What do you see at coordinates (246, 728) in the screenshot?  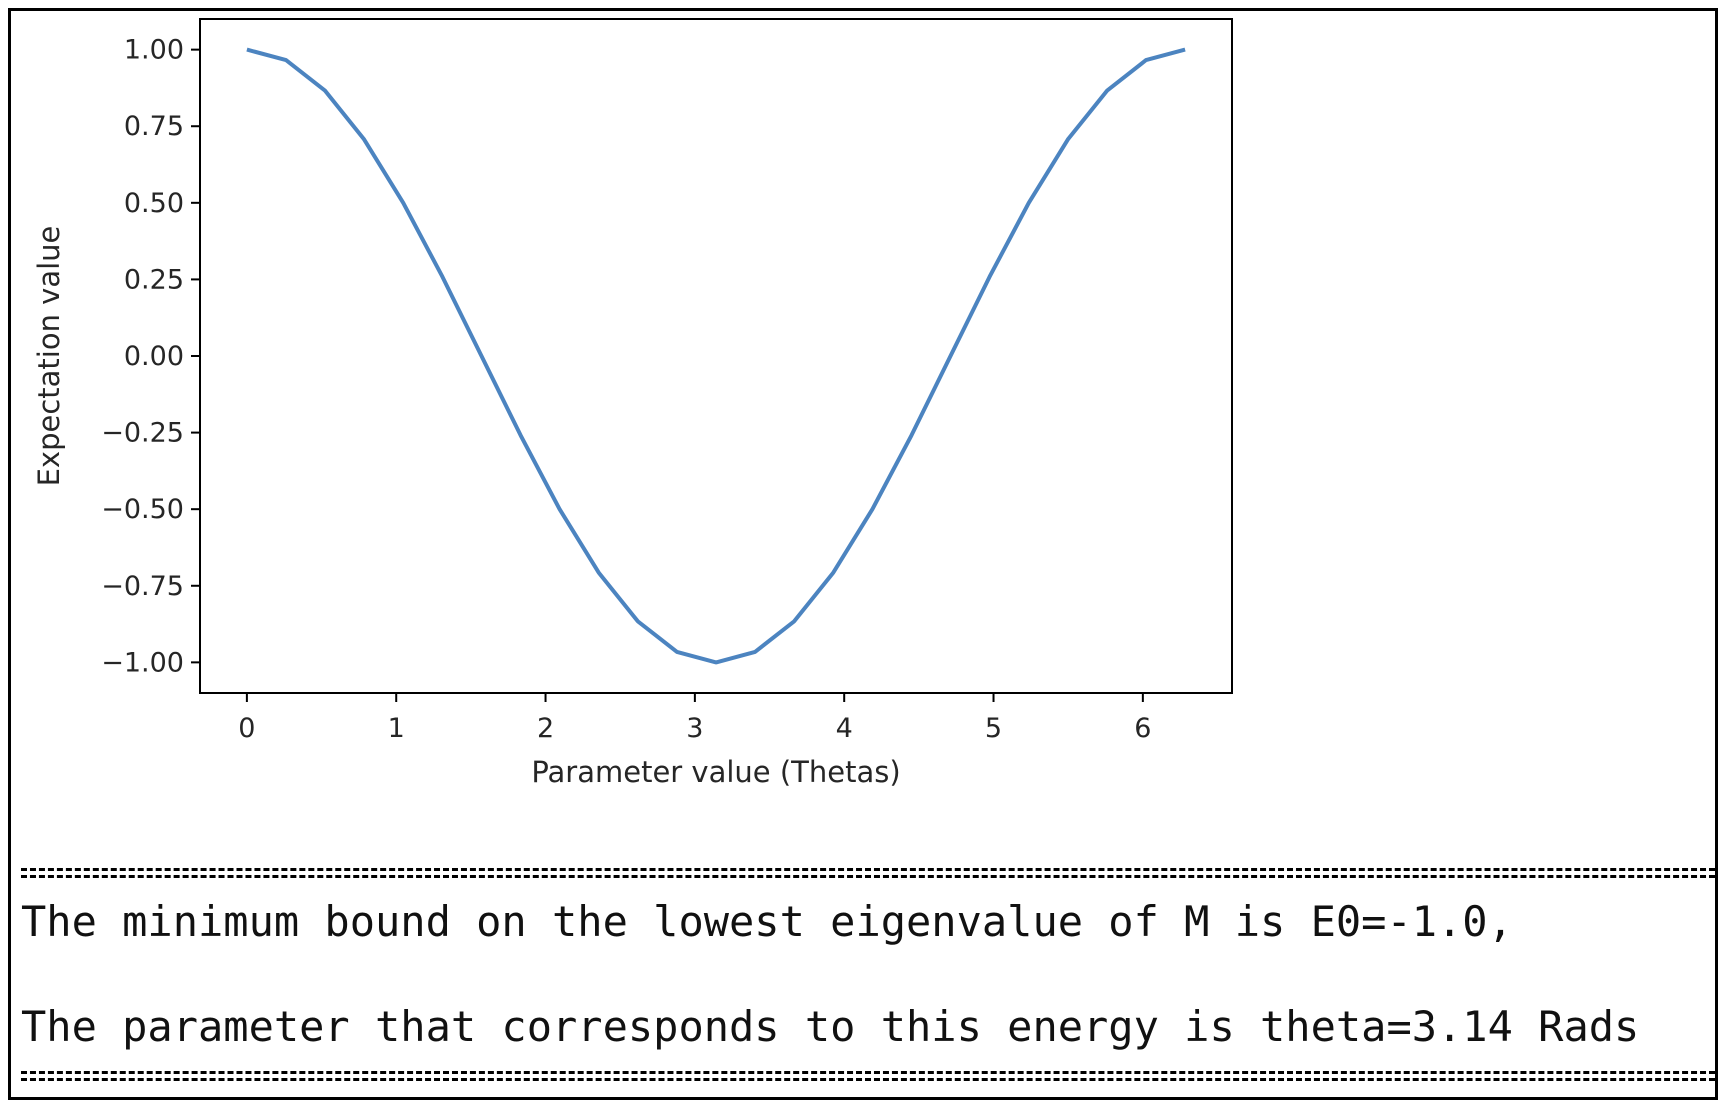 I see `x-tick-label: 0` at bounding box center [246, 728].